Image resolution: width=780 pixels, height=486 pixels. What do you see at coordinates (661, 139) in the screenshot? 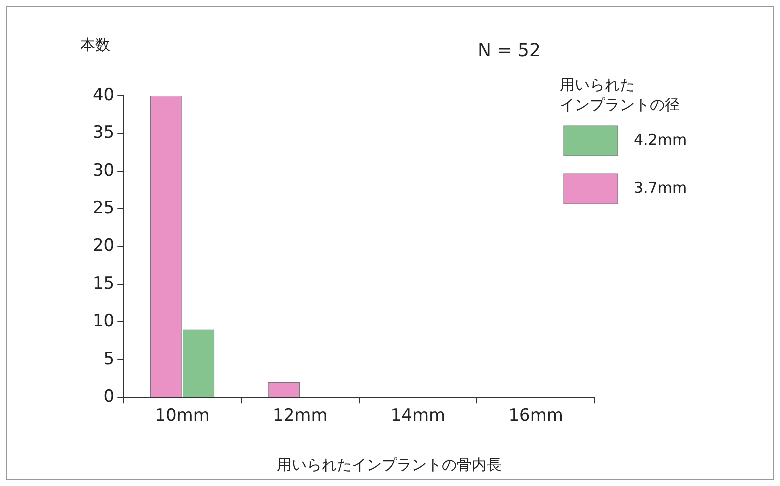
I see `legend-label: 4.2mm` at bounding box center [661, 139].